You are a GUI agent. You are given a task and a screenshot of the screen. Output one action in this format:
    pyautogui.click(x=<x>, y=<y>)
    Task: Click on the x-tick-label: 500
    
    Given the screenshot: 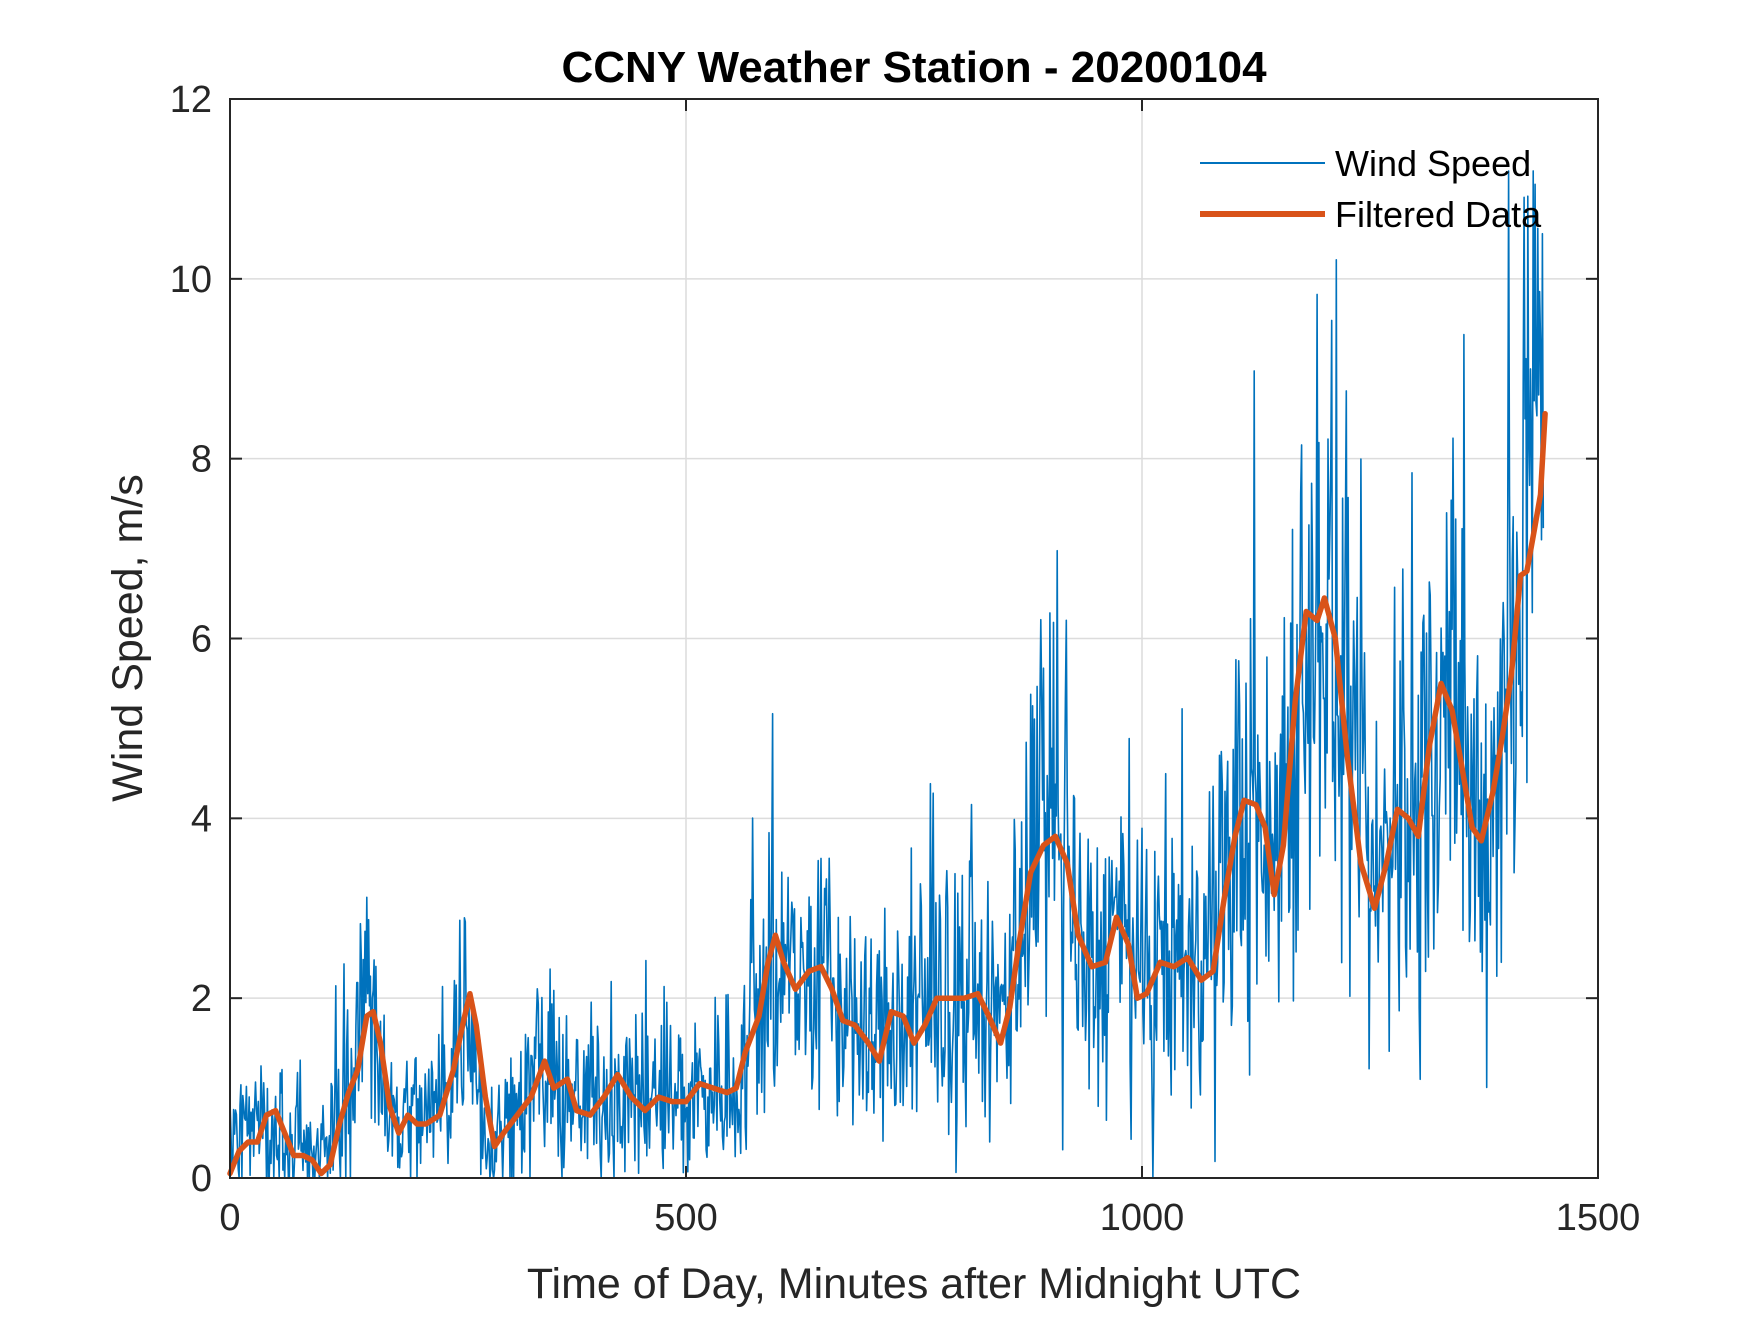 What is the action you would take?
    pyautogui.click(x=685, y=1218)
    